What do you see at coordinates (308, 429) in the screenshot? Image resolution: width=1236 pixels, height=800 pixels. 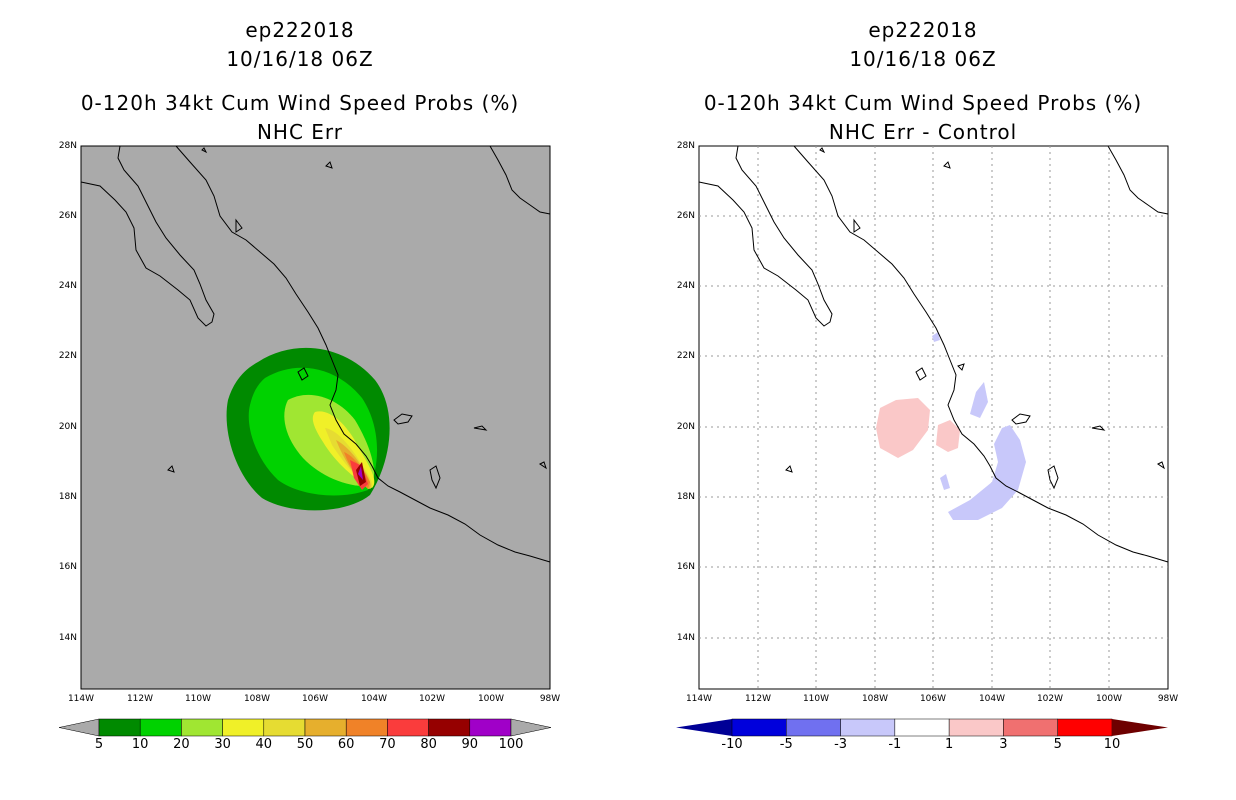 I see `probability-swath` at bounding box center [308, 429].